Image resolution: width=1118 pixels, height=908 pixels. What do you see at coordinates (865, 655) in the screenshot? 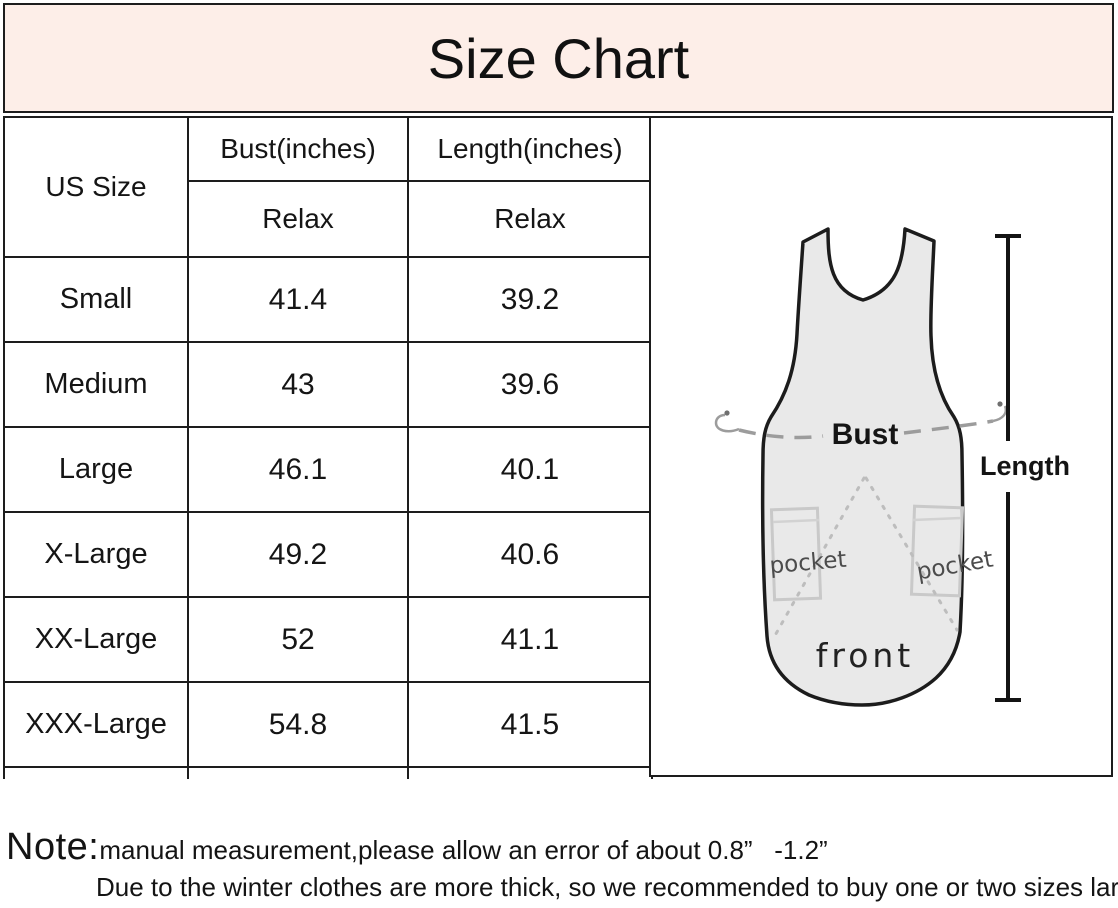
I see `front-label: front` at bounding box center [865, 655].